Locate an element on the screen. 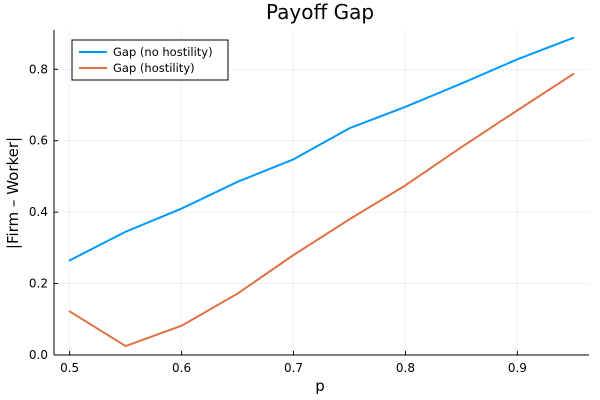  legend: Gap (no hostility) Gap (hostility) is located at coordinates (150, 60).